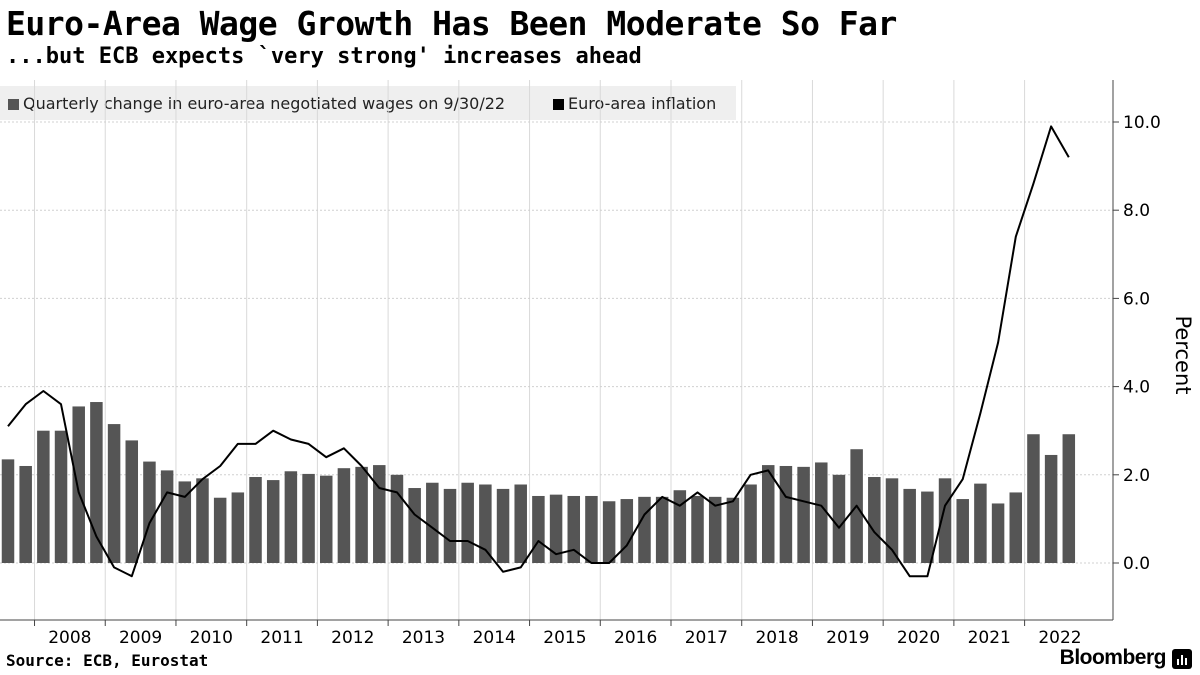  Describe the element at coordinates (558, 104) in the screenshot. I see `legend-swatch-inflation` at that location.